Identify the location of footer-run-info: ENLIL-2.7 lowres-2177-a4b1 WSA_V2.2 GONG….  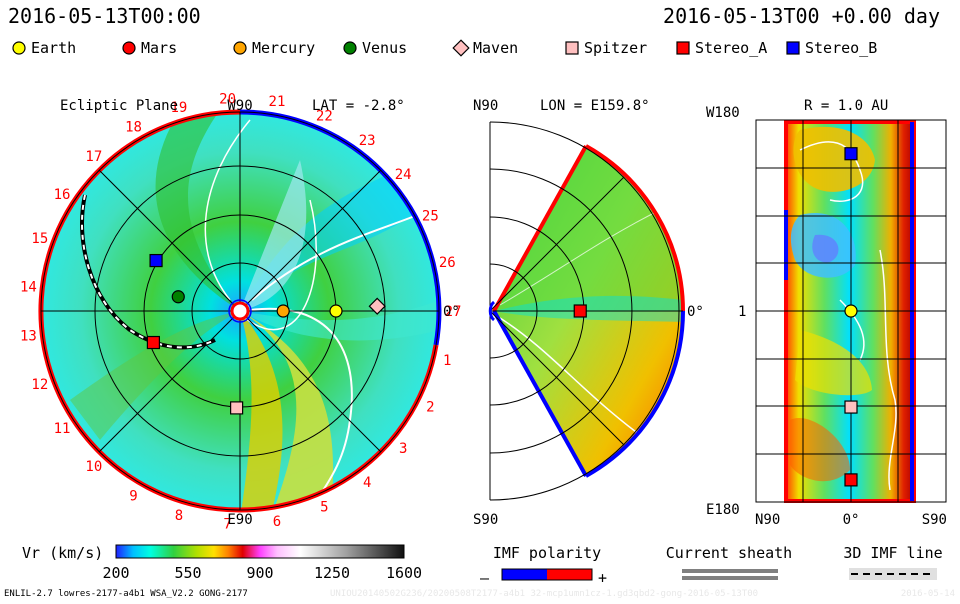
(126, 594).